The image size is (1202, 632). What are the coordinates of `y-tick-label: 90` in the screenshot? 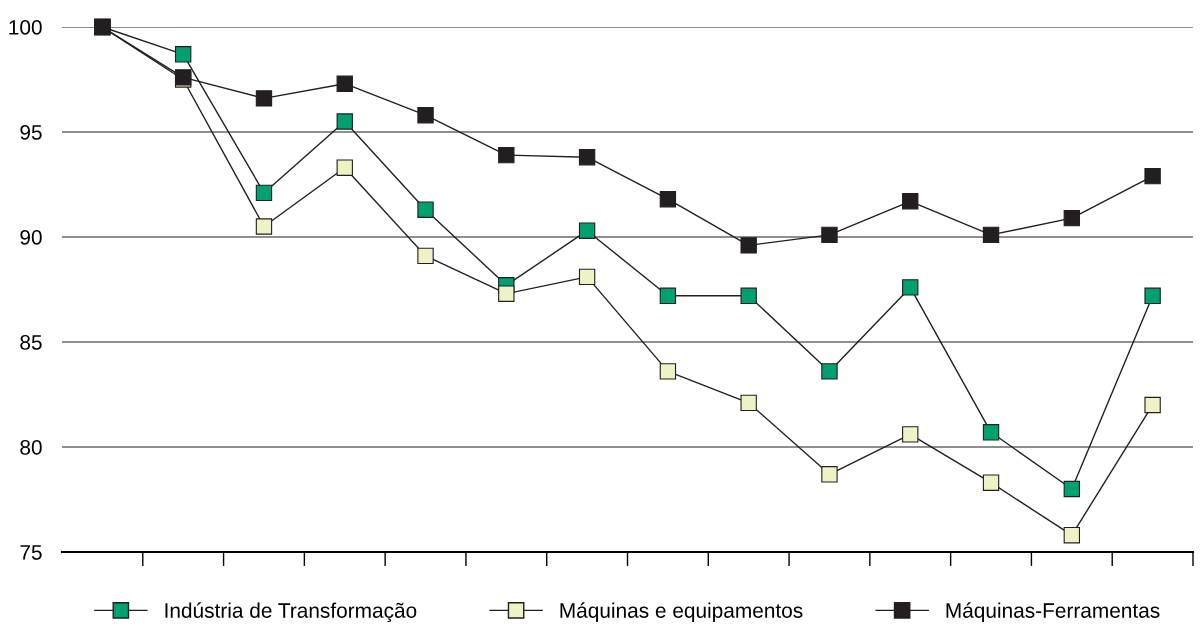 It's located at (31, 237).